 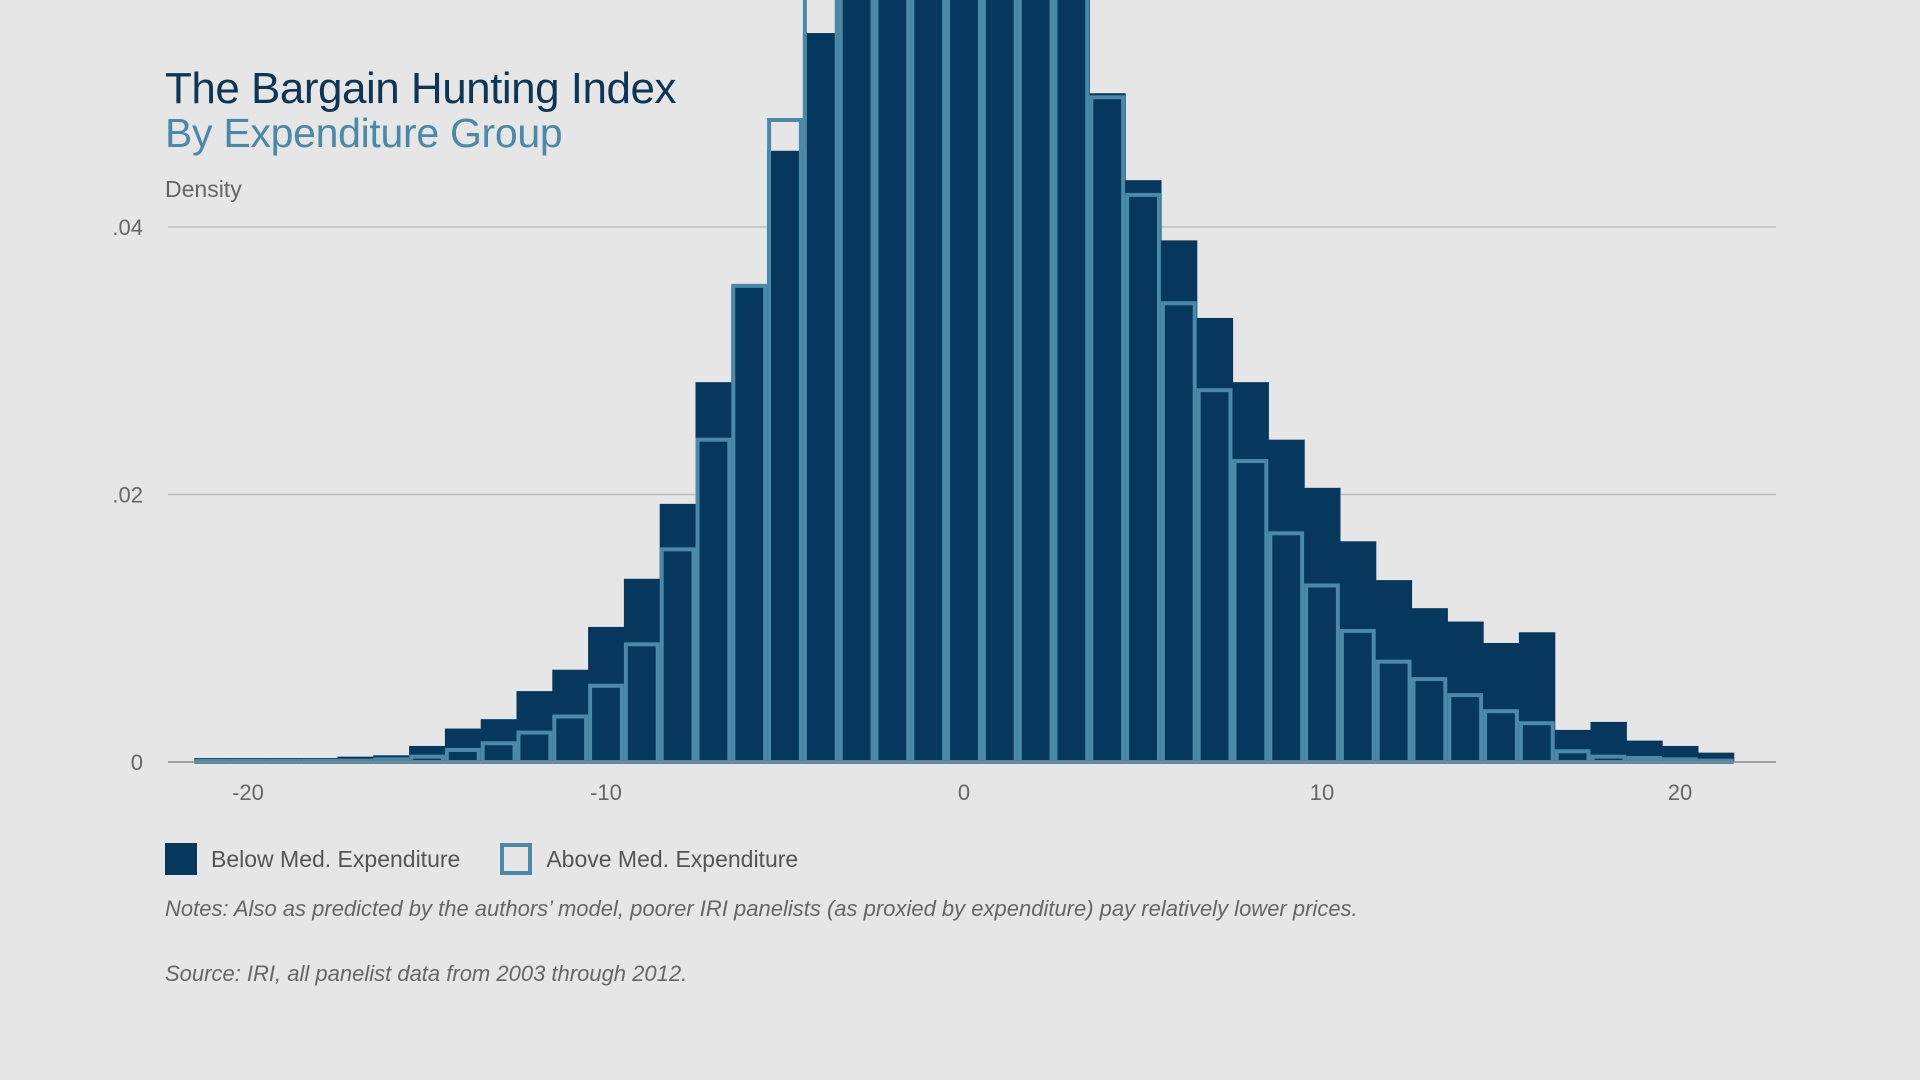 What do you see at coordinates (364, 133) in the screenshot?
I see `chart-subtitle: By Expenditure Group` at bounding box center [364, 133].